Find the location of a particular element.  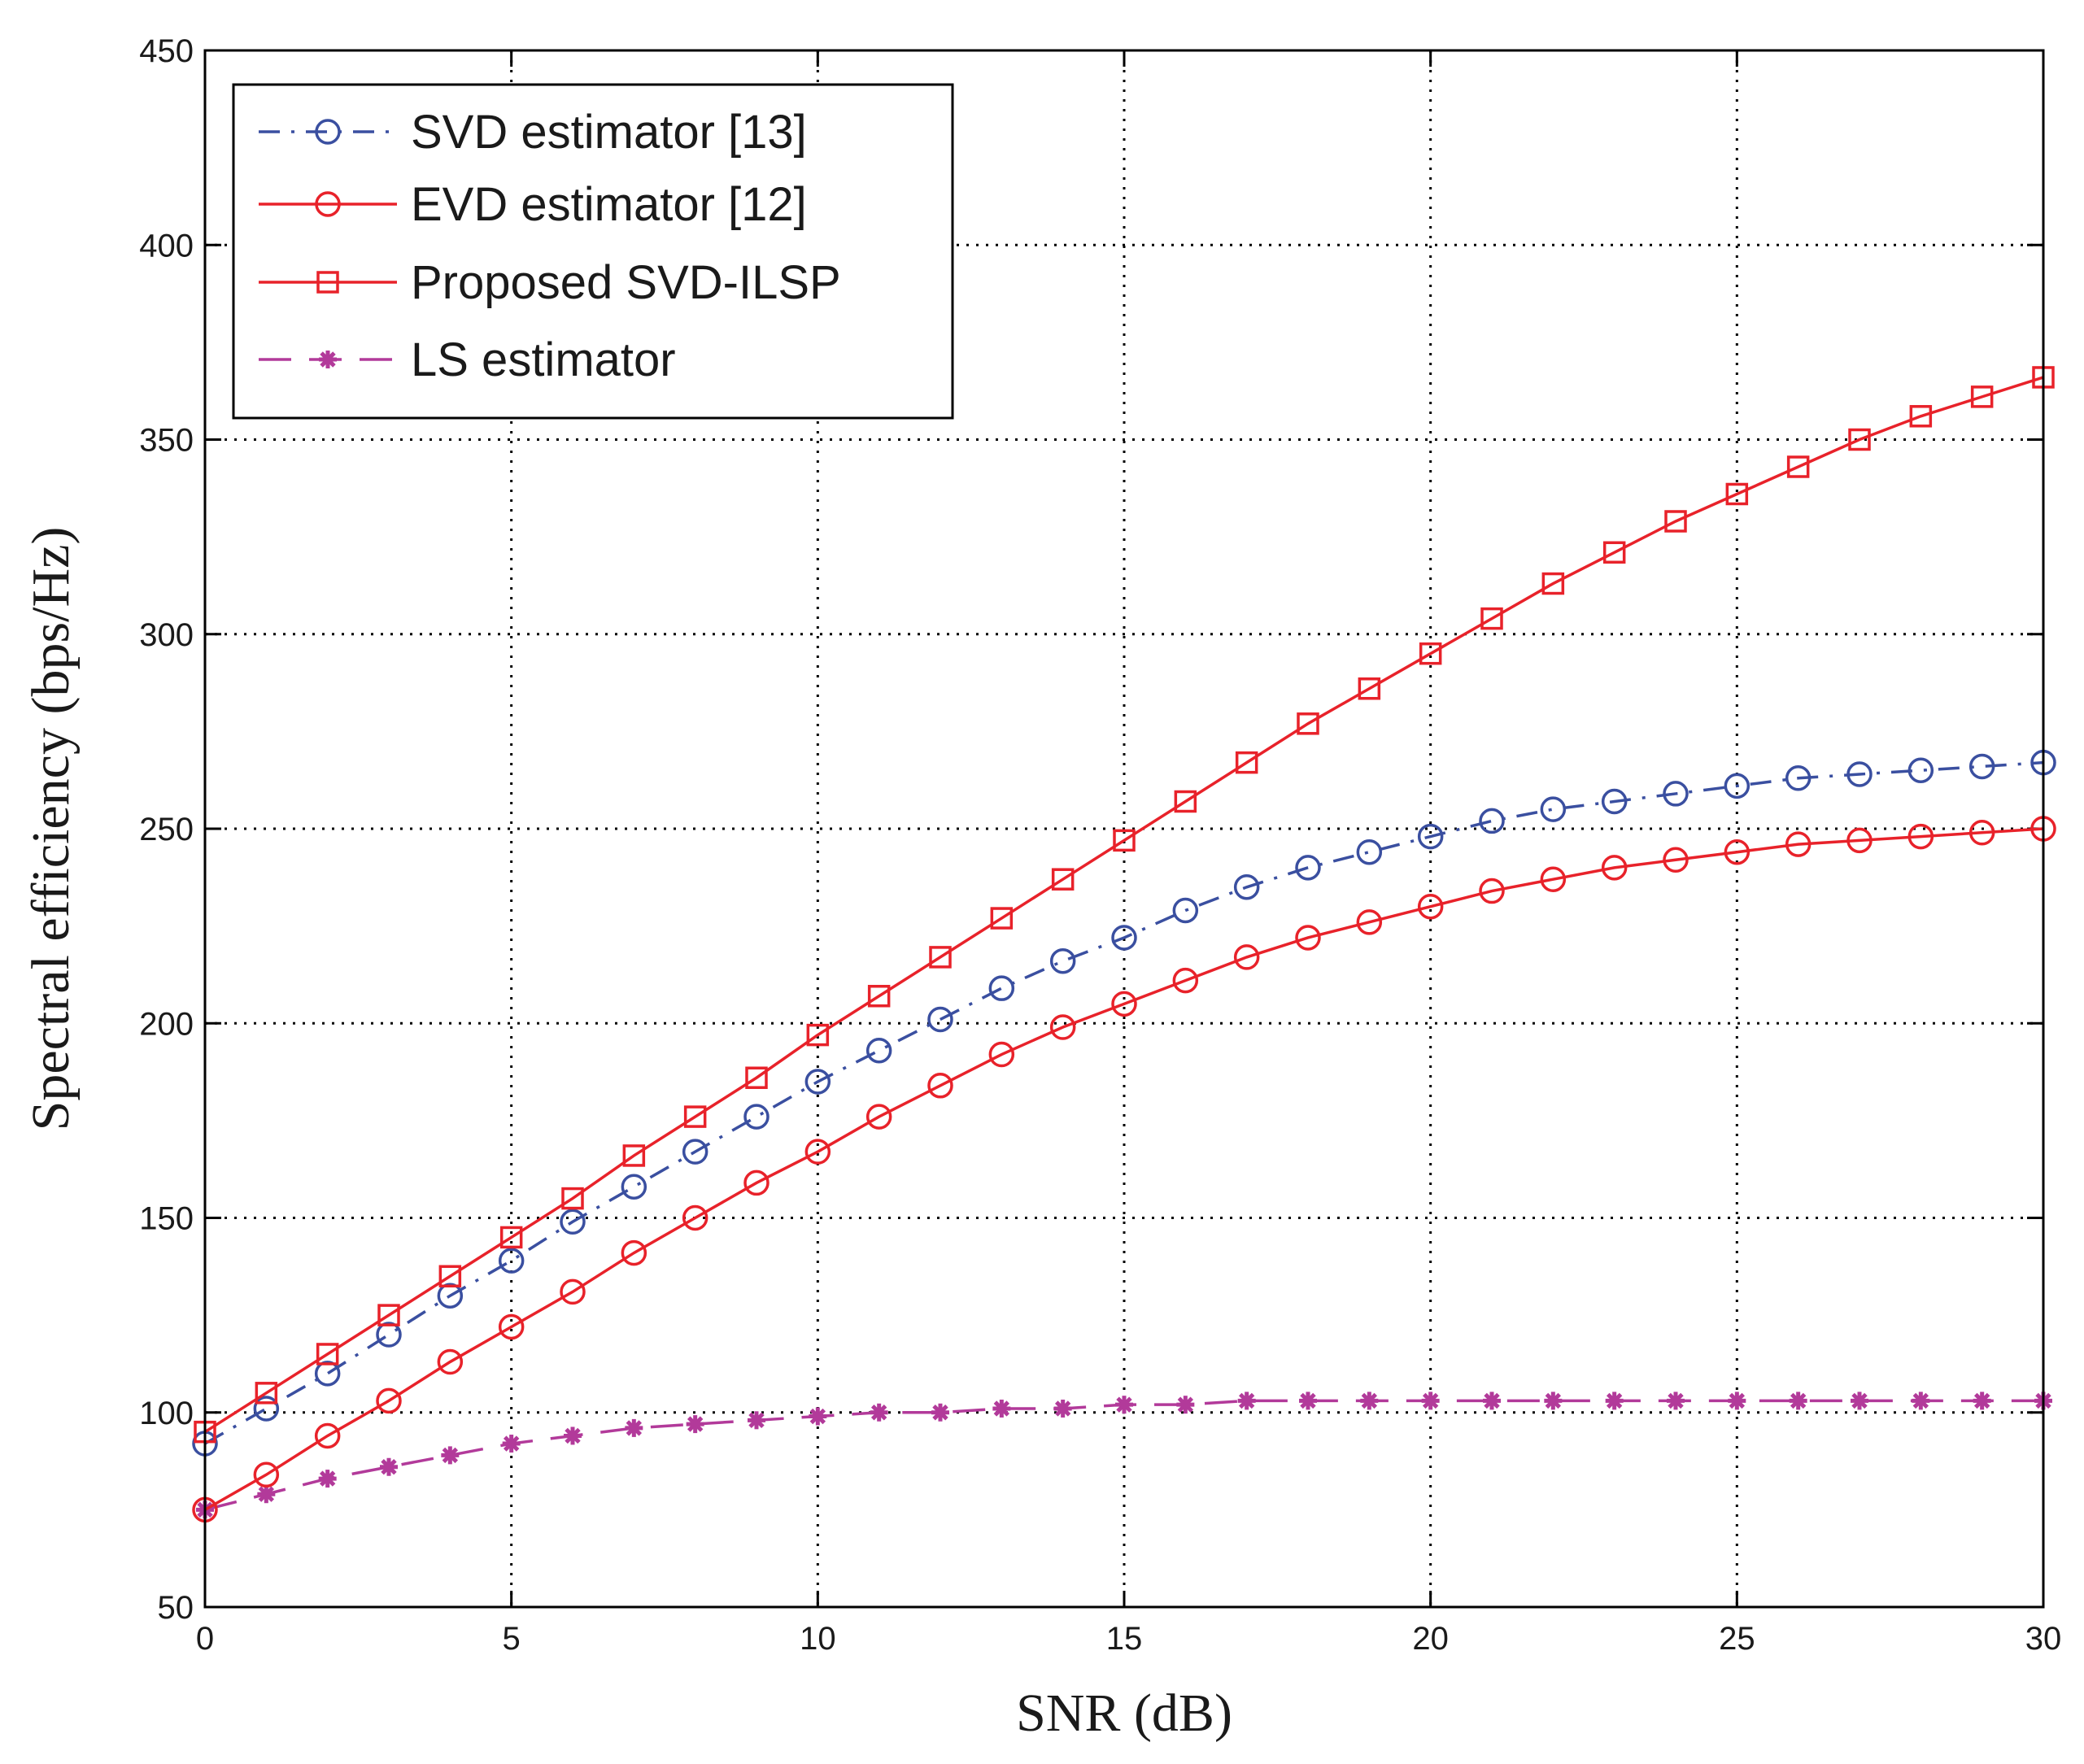

x-tick-label-30: 30 is located at coordinates (2043, 1639).